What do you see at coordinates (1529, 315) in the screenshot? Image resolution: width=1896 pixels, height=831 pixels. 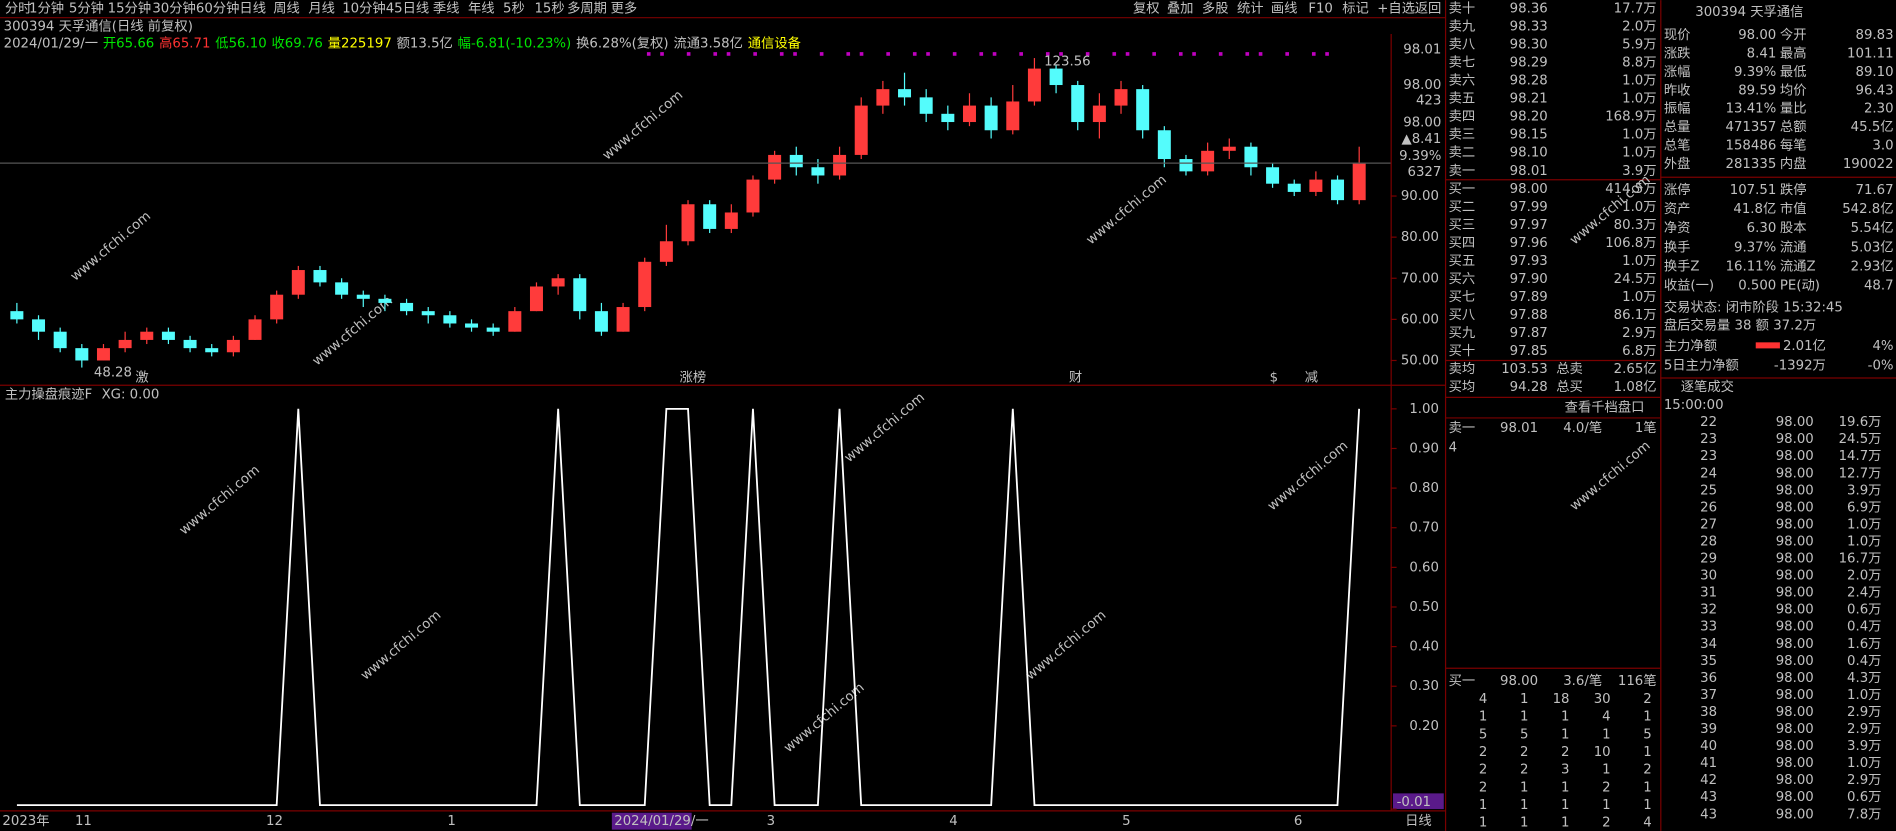 I see `bid-price: 97.88` at bounding box center [1529, 315].